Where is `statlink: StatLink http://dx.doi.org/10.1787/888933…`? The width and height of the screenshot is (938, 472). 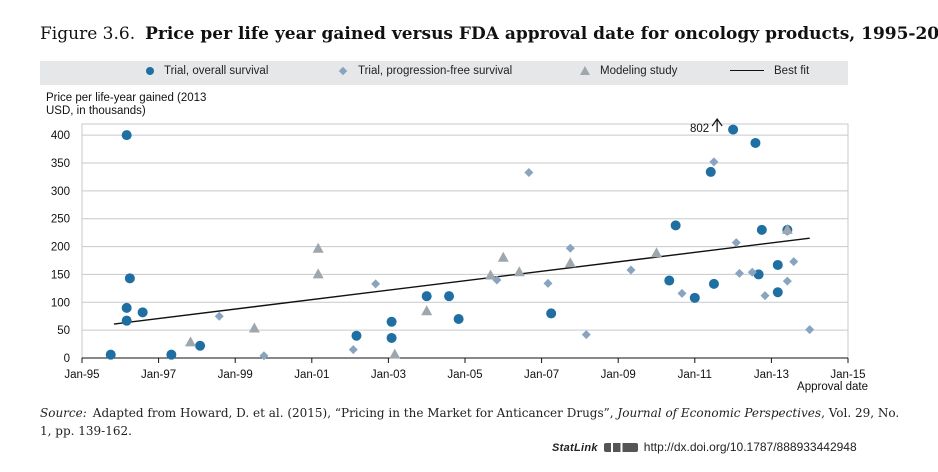 statlink: StatLink http://dx.doi.org/10.1787/888933… is located at coordinates (704, 447).